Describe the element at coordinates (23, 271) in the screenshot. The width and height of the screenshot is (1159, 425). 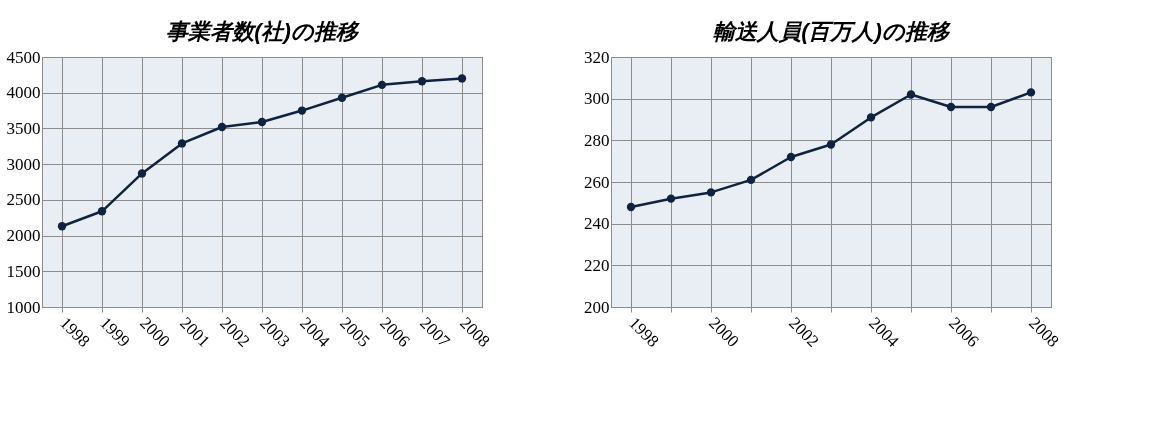
I see `y-tick-label: 1500` at that location.